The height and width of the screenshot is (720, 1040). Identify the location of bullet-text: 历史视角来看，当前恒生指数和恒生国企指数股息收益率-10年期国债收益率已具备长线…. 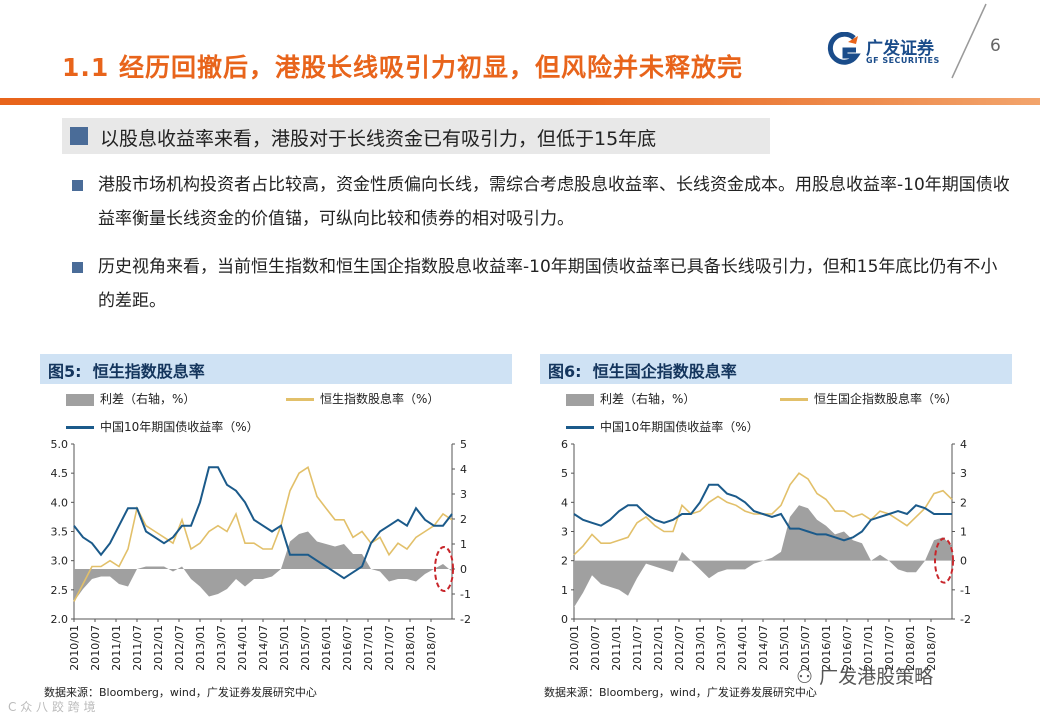
(548, 284).